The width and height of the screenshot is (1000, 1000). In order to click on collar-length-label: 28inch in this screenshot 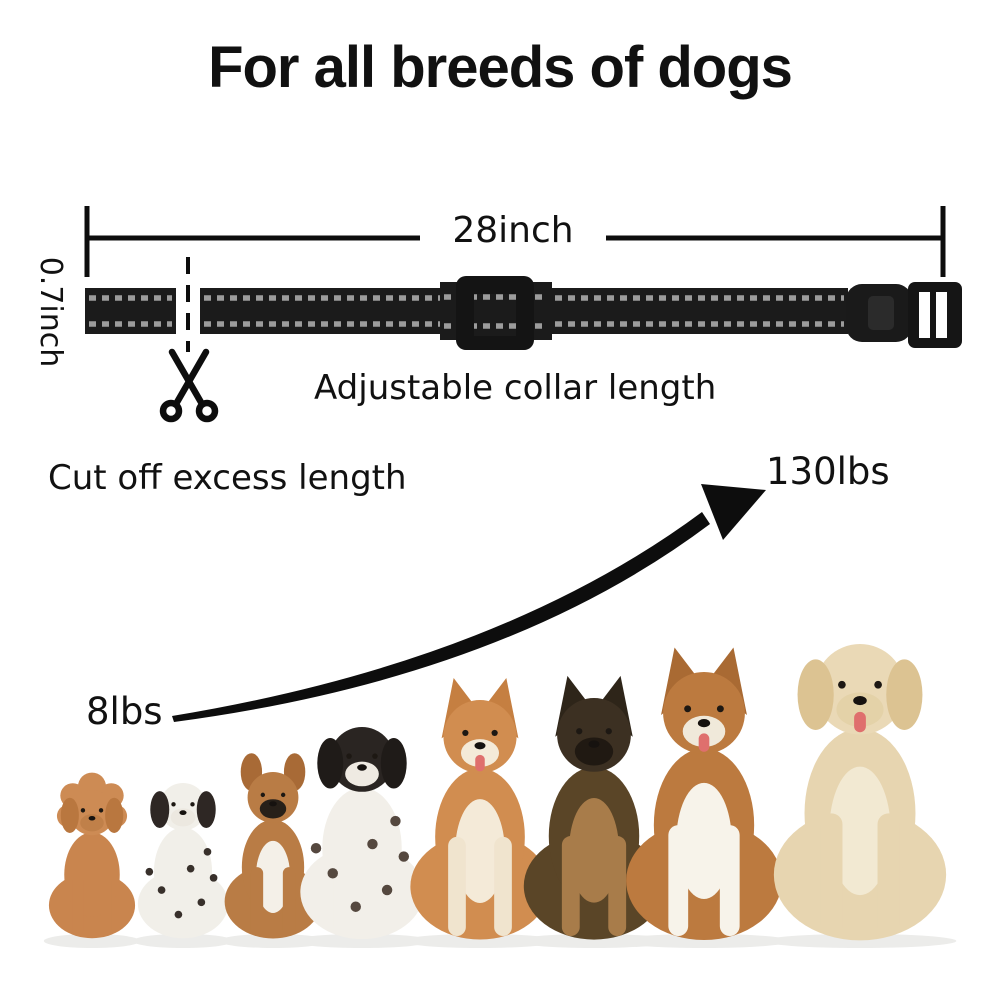, I will do `click(513, 230)`.